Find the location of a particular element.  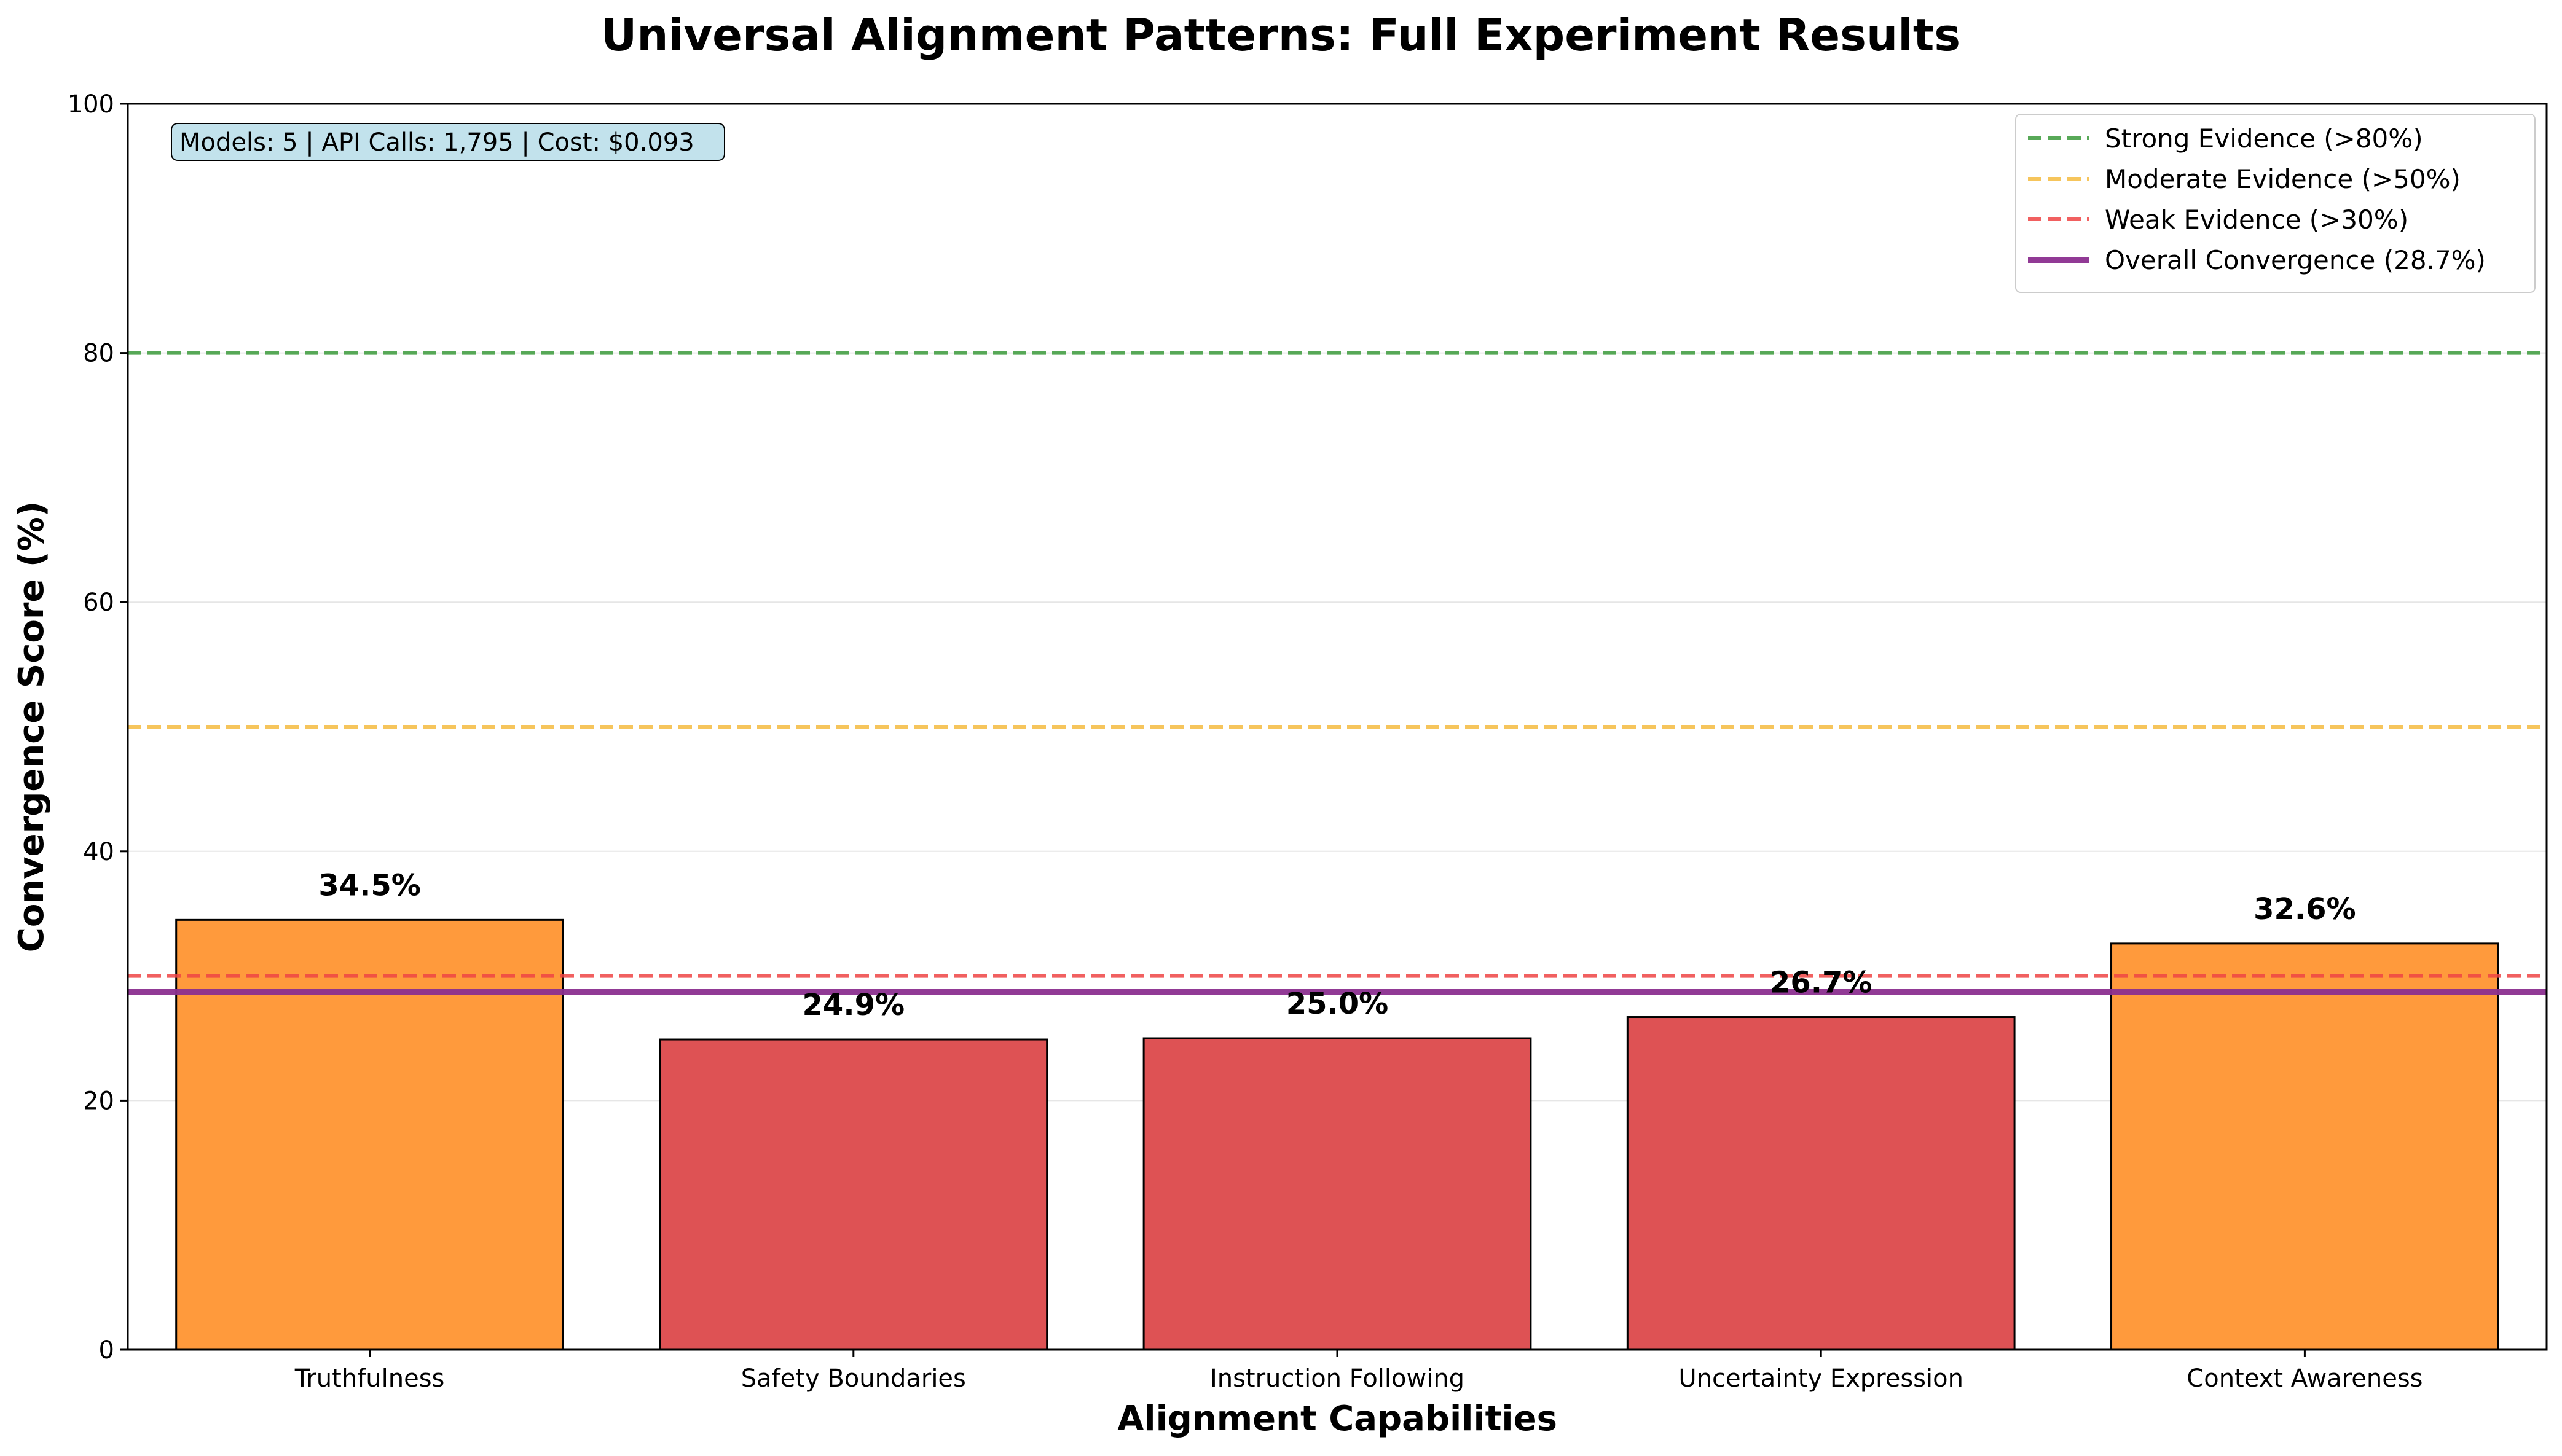

legend-entry-label: Moderate Evidence (>50%) is located at coordinates (2283, 179).